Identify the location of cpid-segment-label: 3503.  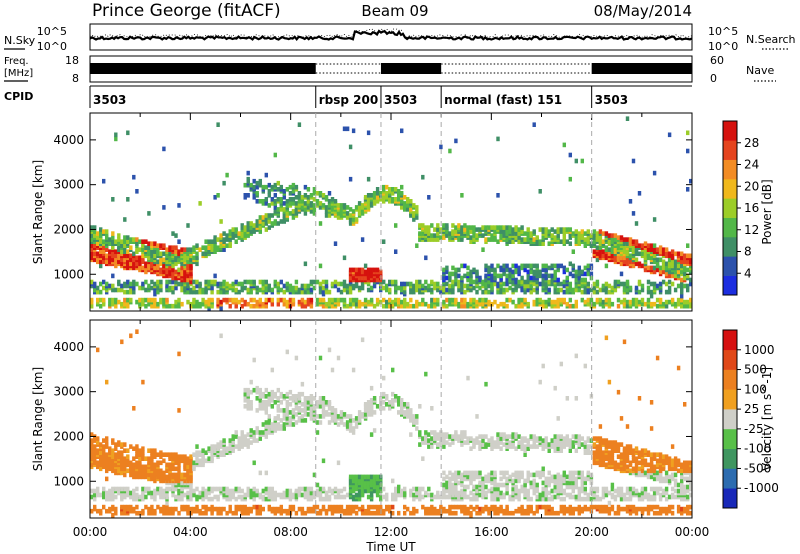
(611, 100).